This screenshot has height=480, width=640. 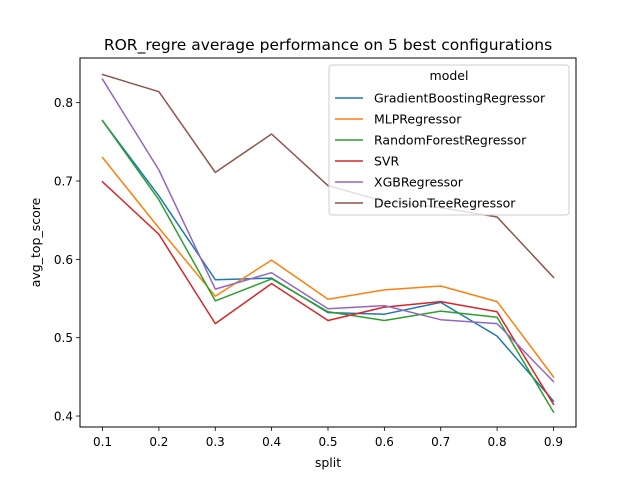 What do you see at coordinates (328, 462) in the screenshot?
I see `x-axis-label: split` at bounding box center [328, 462].